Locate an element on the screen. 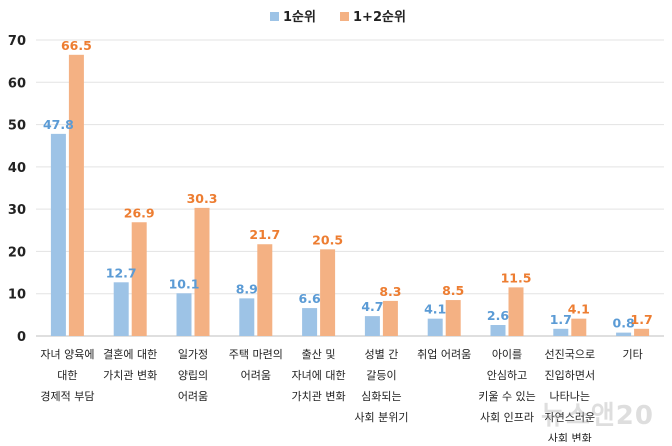  y-tick-label: 60 is located at coordinates (17, 83).